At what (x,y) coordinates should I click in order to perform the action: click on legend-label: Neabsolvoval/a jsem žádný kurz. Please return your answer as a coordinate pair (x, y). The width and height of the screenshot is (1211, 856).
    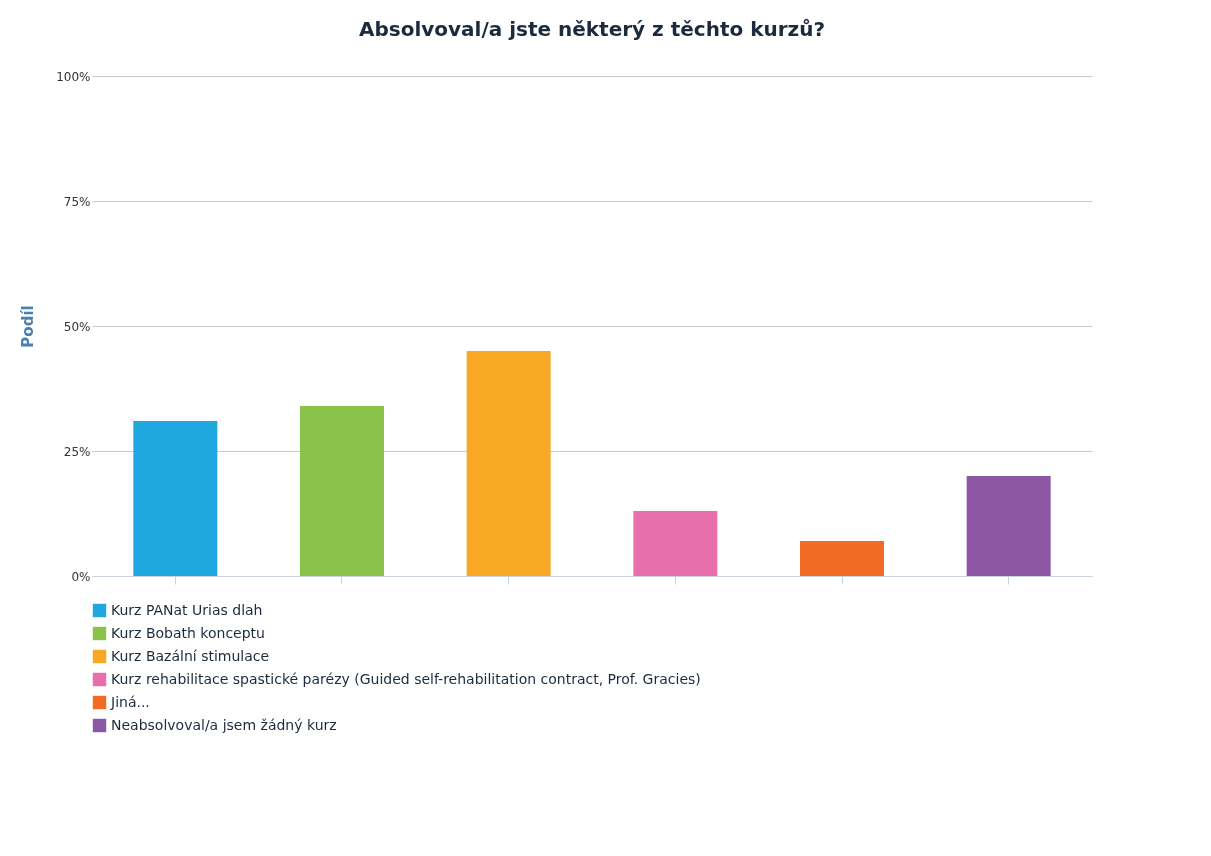
    Looking at the image, I should click on (224, 724).